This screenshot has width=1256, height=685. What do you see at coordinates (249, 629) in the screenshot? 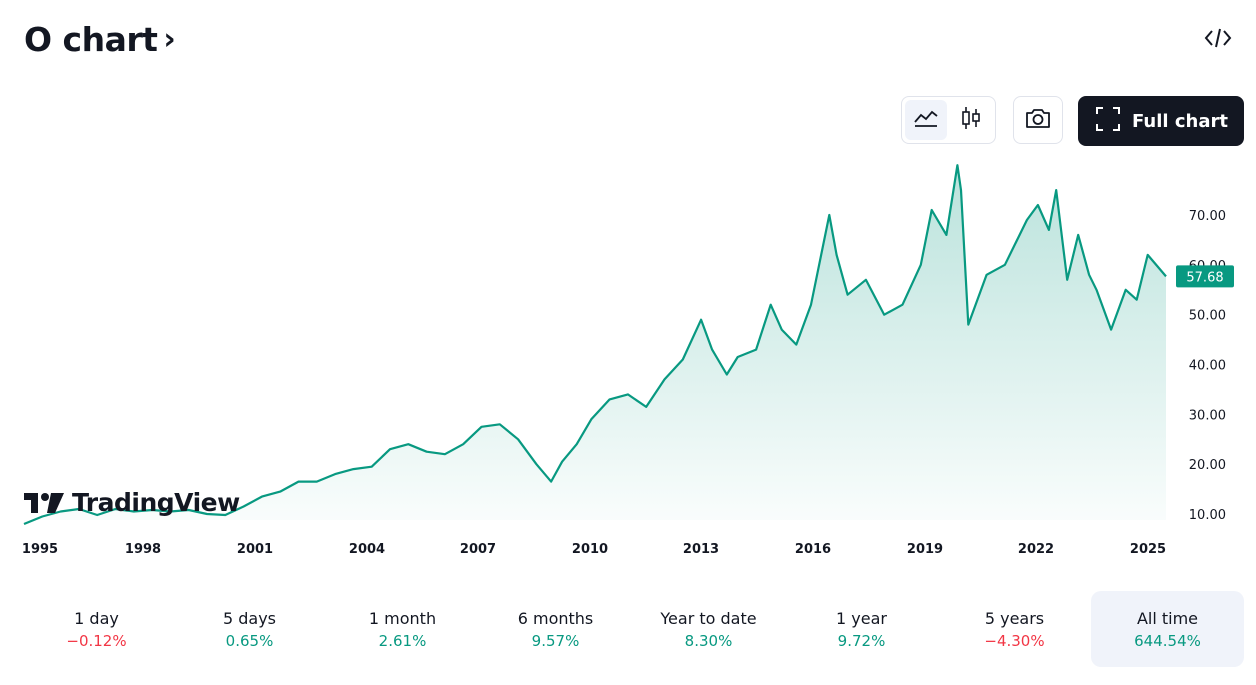
I see `range-button: 5 days 0.65%` at bounding box center [249, 629].